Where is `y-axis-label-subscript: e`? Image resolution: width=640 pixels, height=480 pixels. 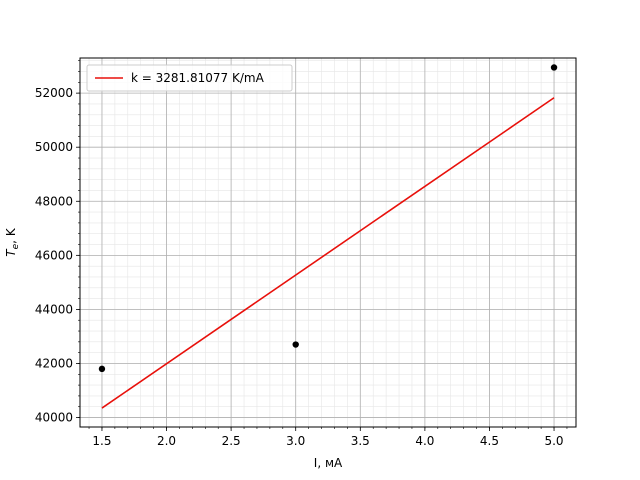 y-axis-label-subscript: e is located at coordinates (16, 246).